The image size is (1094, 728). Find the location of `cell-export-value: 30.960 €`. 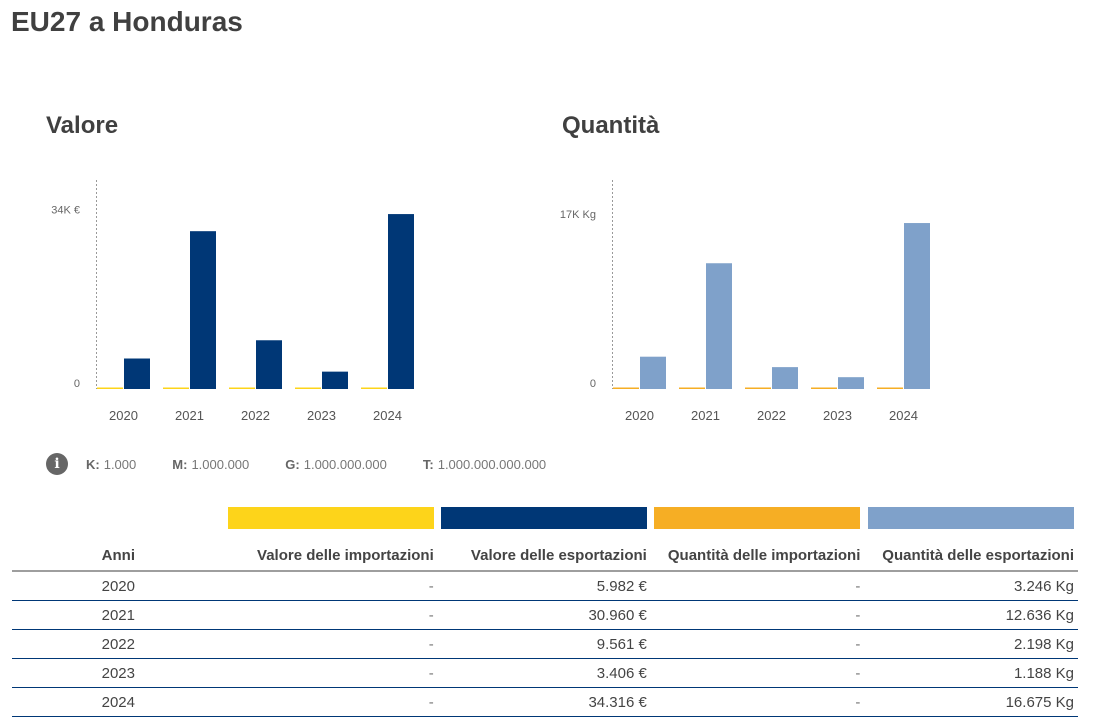

cell-export-value: 30.960 € is located at coordinates (544, 615).